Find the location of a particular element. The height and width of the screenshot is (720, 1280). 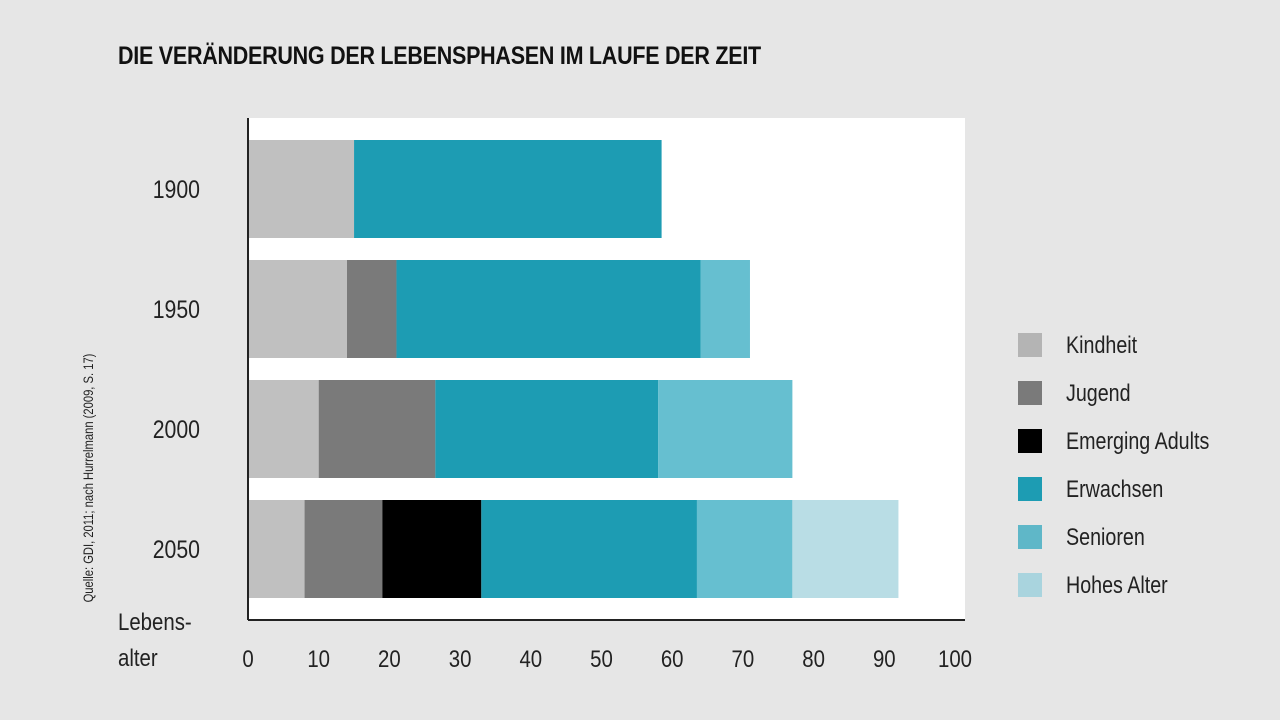

bar-2050-kindheit is located at coordinates (276, 549).